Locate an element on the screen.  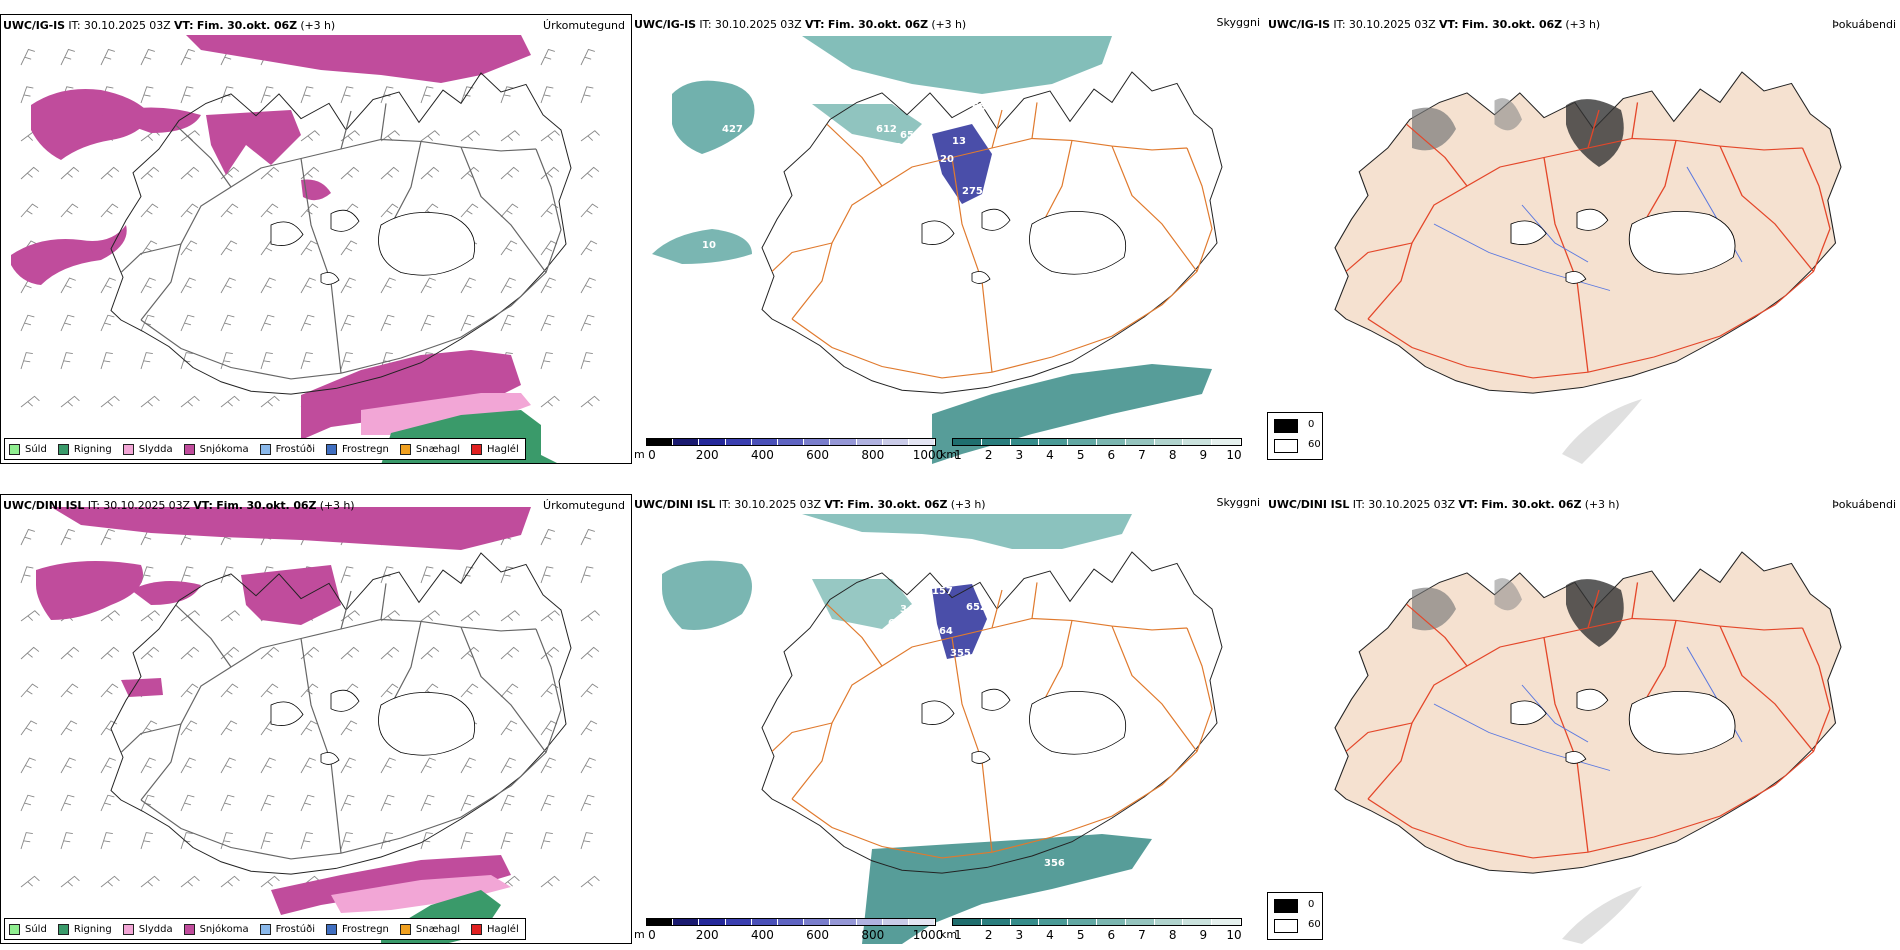
cloud-base-label: 13 is located at coordinates (959, 141).